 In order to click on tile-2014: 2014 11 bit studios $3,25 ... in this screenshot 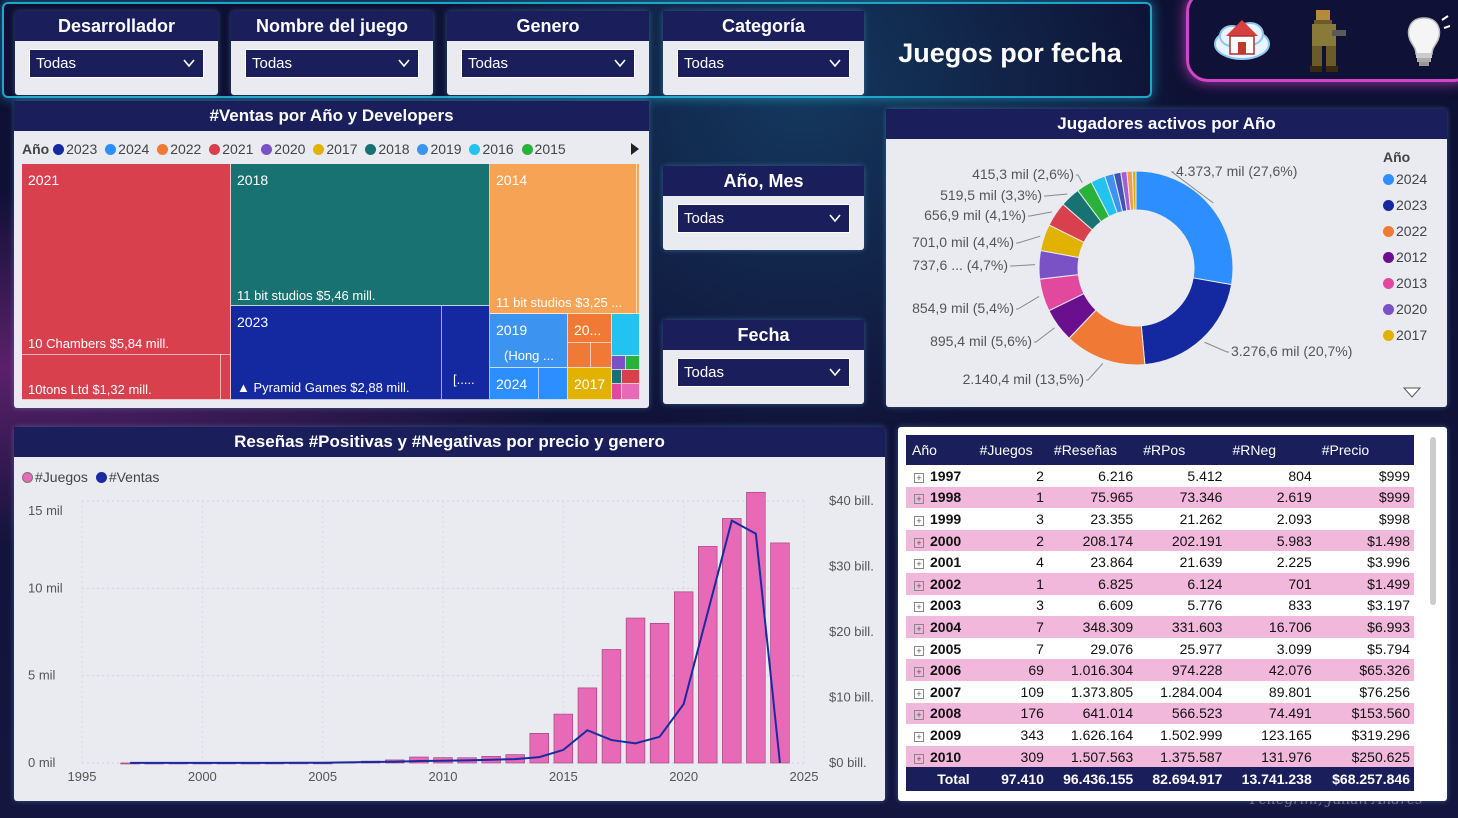, I will do `click(565, 239)`.